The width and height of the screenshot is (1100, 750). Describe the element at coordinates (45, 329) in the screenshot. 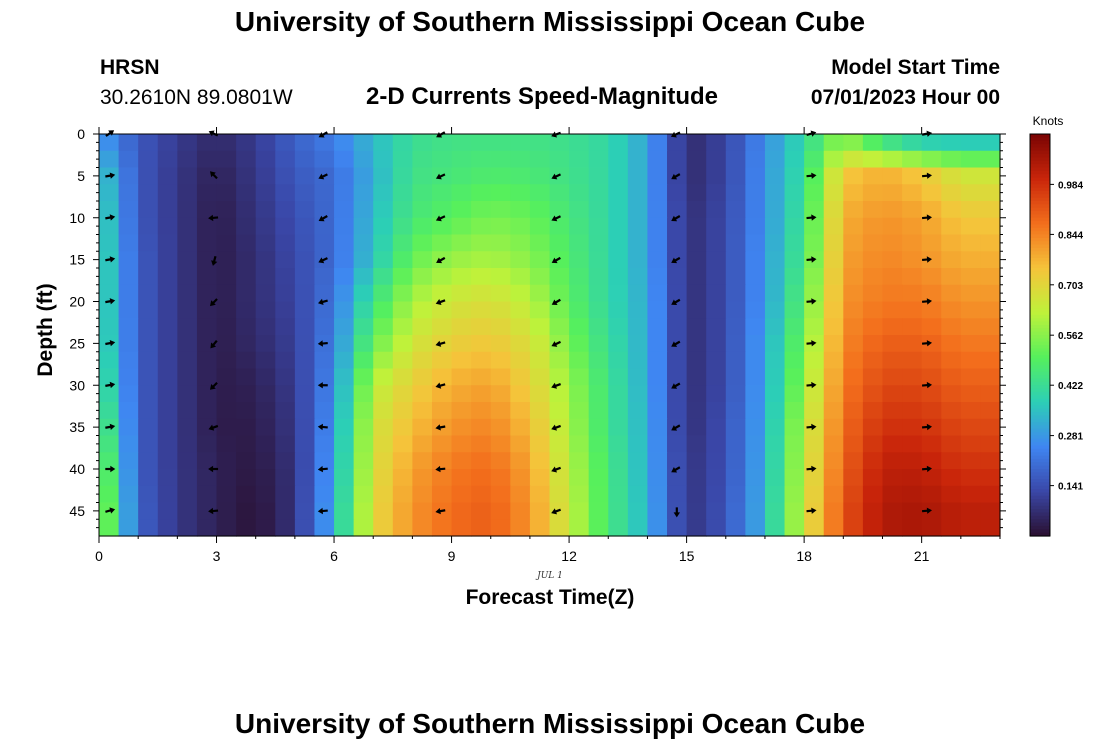

I see `y-axis-title: Depth (ft)` at that location.